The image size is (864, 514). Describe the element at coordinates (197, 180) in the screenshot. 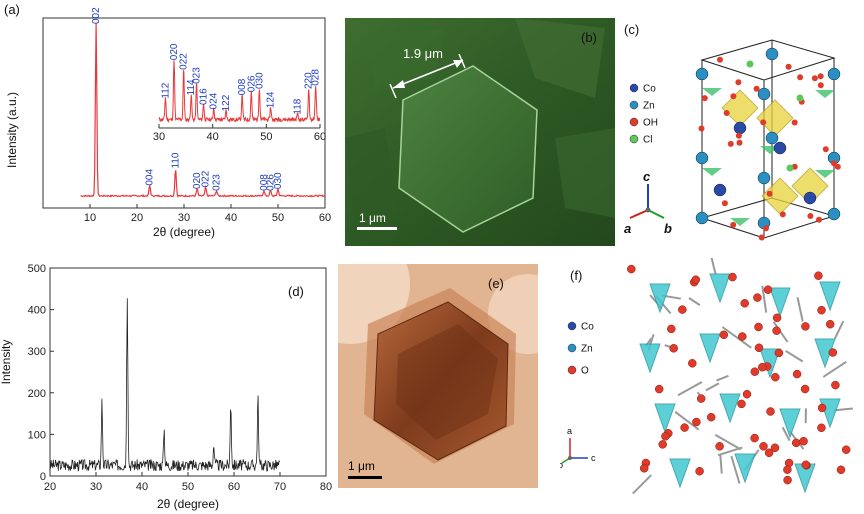

I see `peak-label: 020` at that location.